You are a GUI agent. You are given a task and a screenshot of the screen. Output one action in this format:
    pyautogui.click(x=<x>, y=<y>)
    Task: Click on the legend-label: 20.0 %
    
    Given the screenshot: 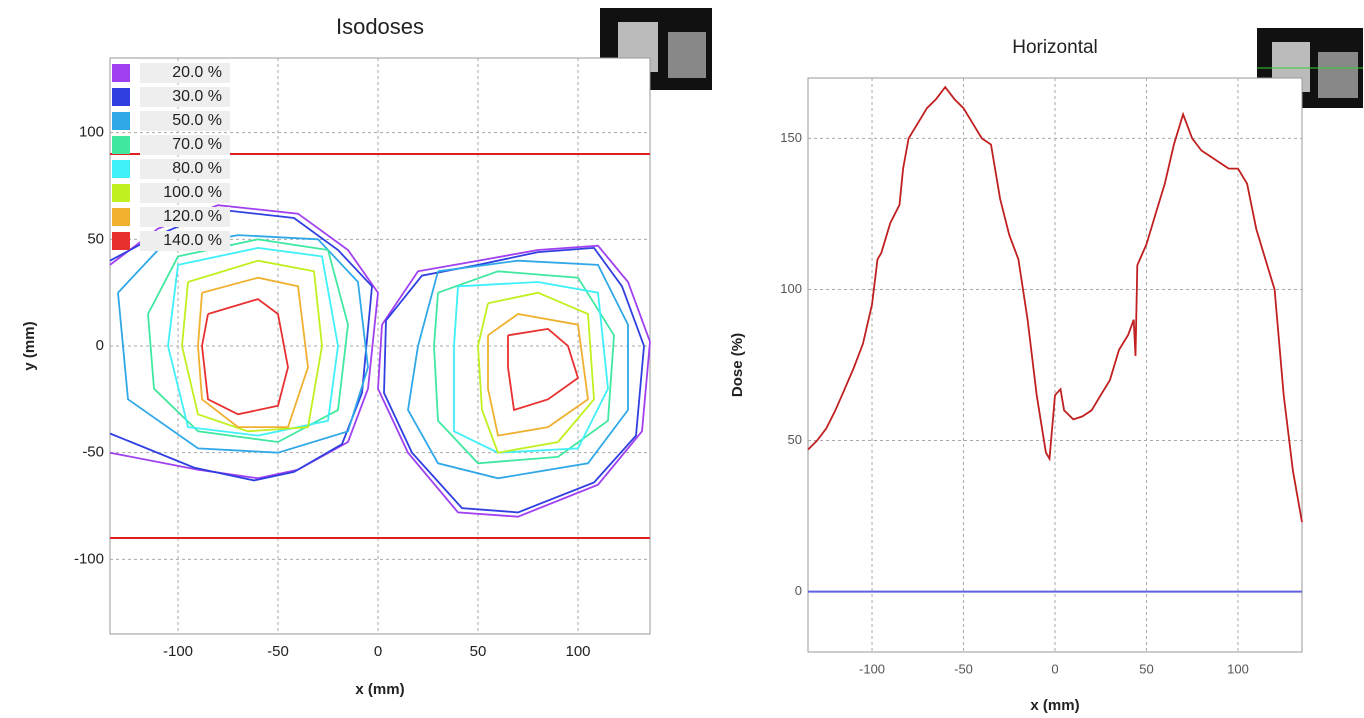 What is the action you would take?
    pyautogui.click(x=197, y=72)
    